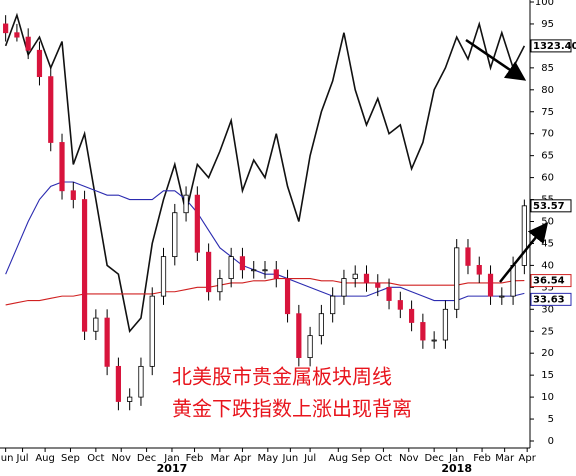  I want to click on arrow-up, so click(524, 252).